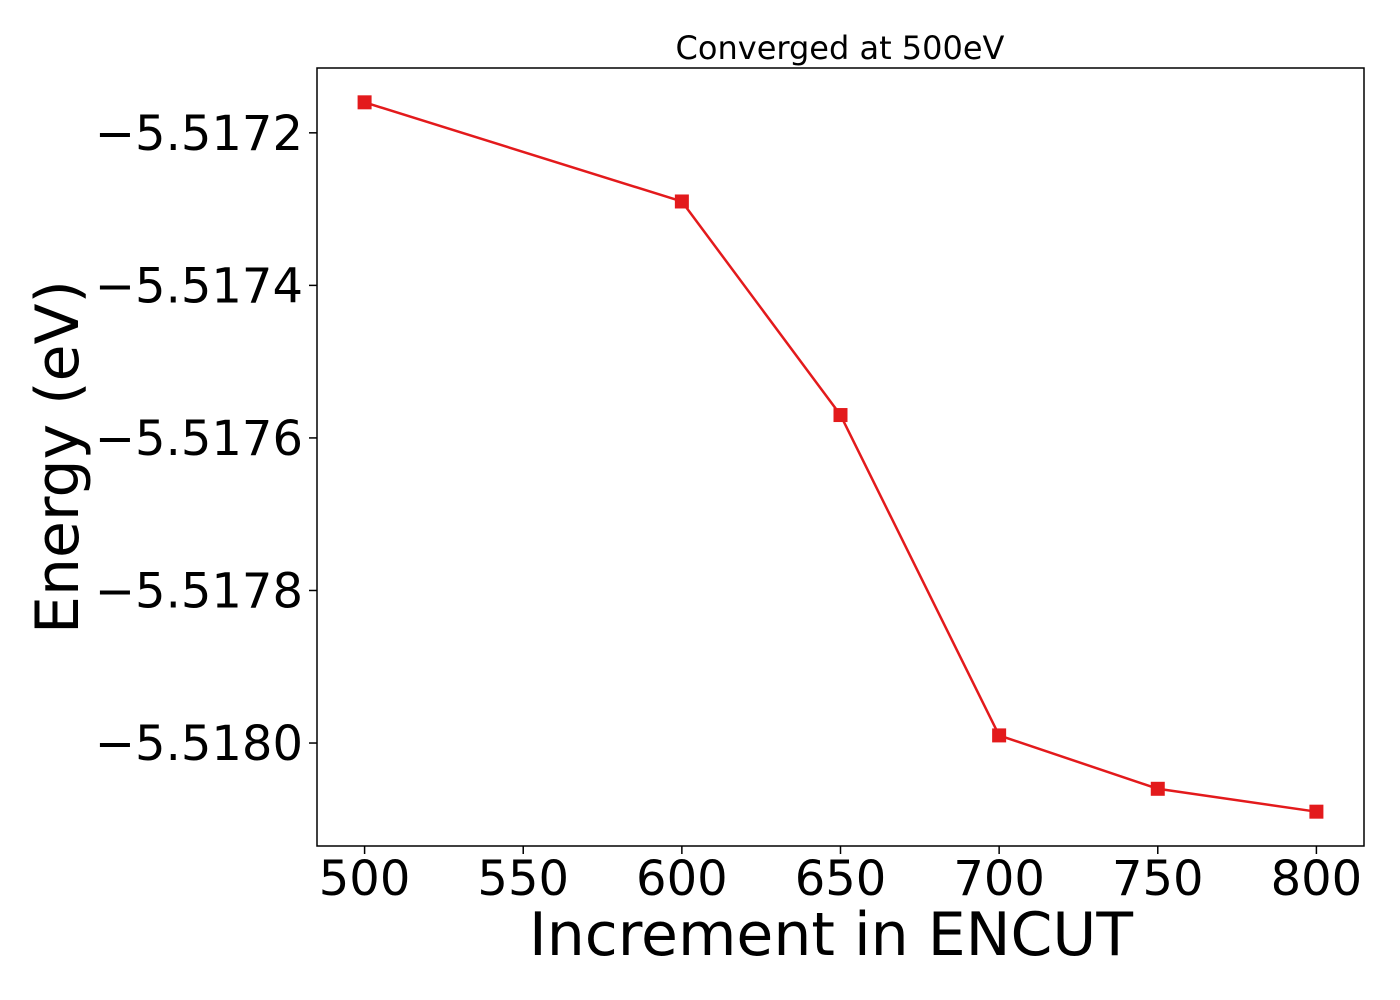 The image size is (1400, 1000). Describe the element at coordinates (999, 879) in the screenshot. I see `x-tick-label: 700` at that location.